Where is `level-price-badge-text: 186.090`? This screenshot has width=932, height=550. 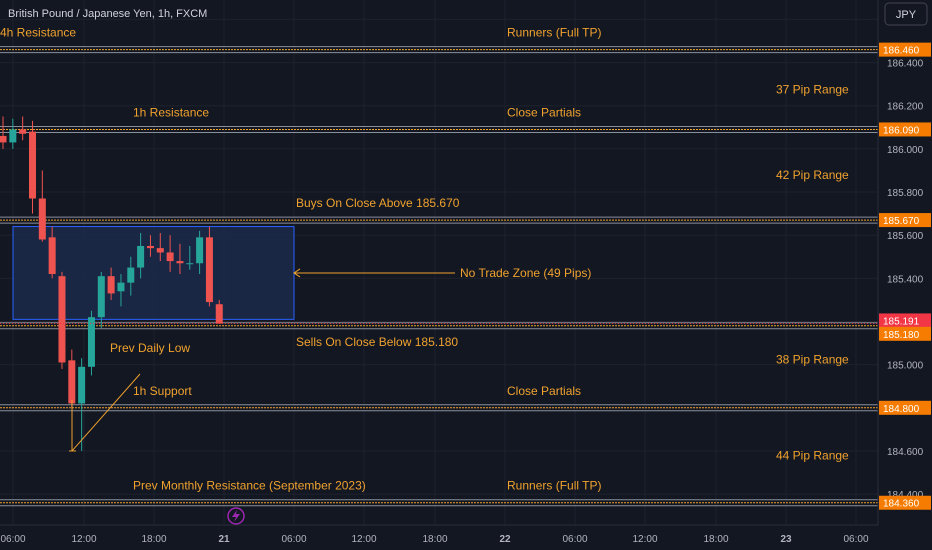
level-price-badge-text: 186.090 is located at coordinates (901, 130).